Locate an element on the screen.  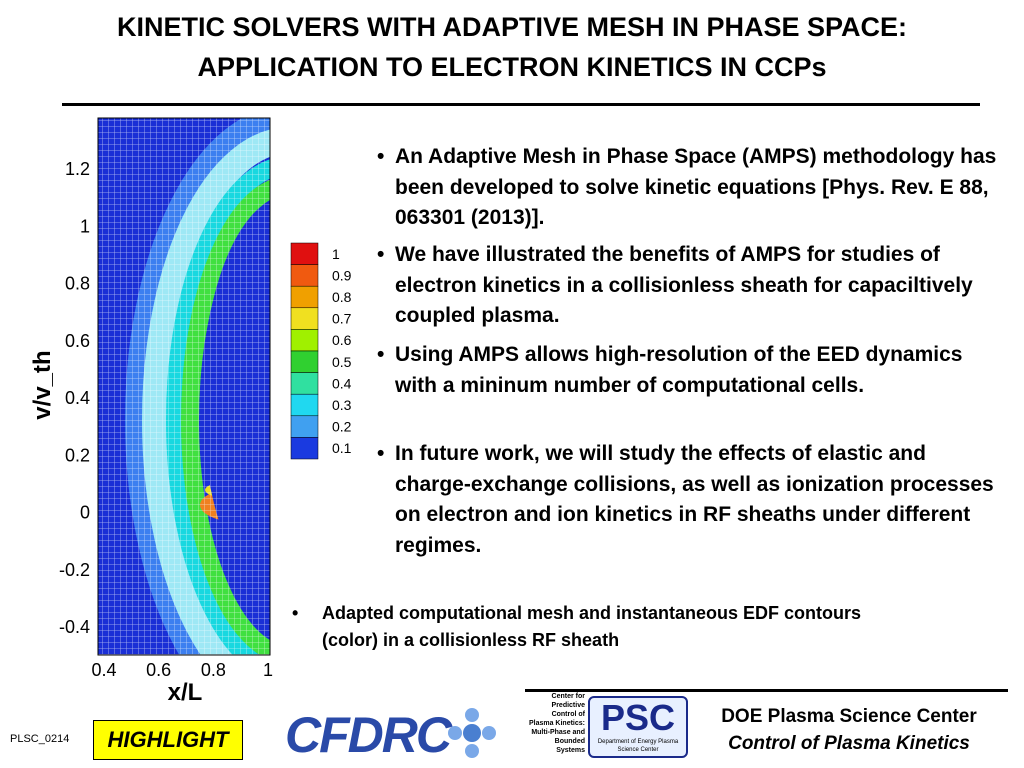
cfdrc-logo: CFDRC is located at coordinates (368, 735).